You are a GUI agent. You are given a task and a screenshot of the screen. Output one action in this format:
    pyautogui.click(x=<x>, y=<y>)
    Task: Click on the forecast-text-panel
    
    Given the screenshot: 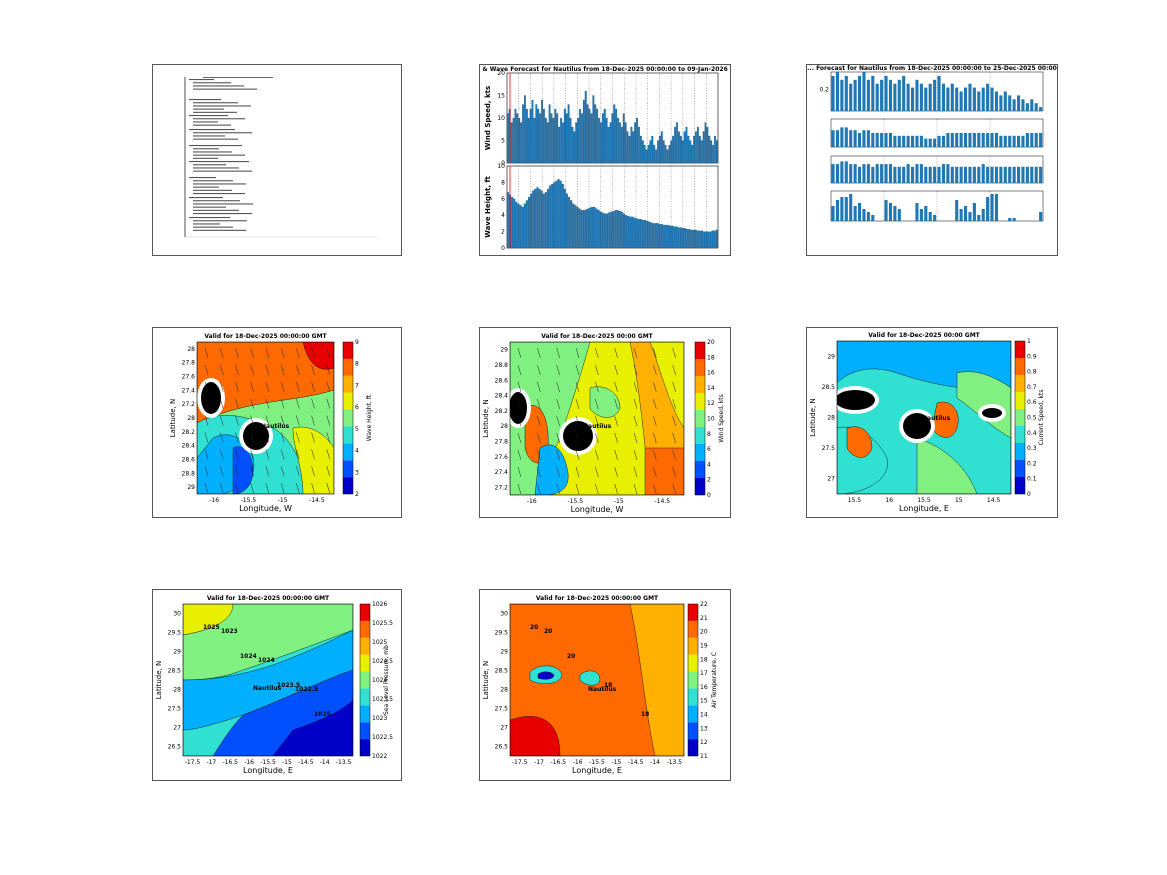 What is the action you would take?
    pyautogui.click(x=277, y=160)
    